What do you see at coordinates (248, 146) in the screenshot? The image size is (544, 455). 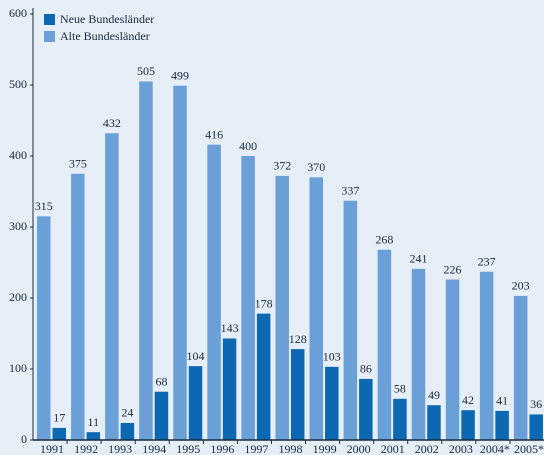 I see `data-label: 400` at bounding box center [248, 146].